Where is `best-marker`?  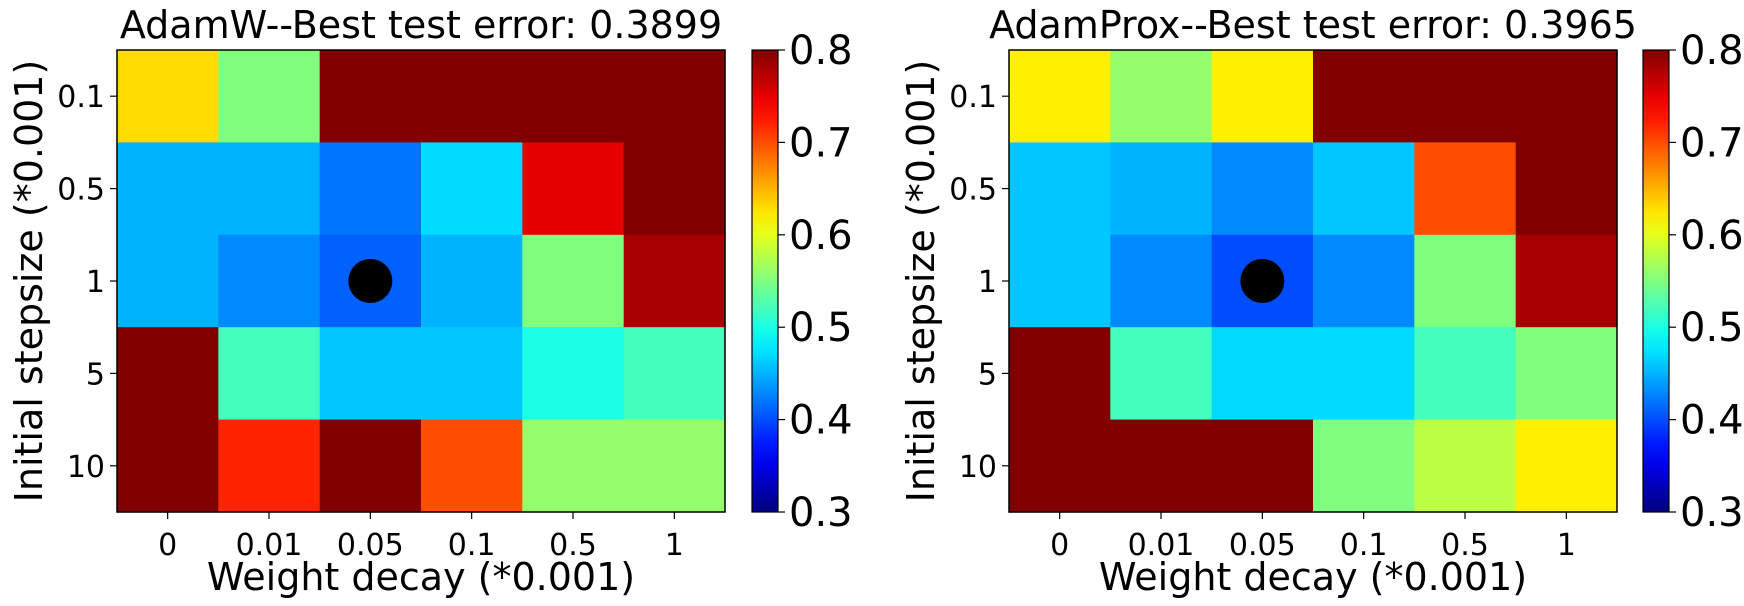 best-marker is located at coordinates (370, 281).